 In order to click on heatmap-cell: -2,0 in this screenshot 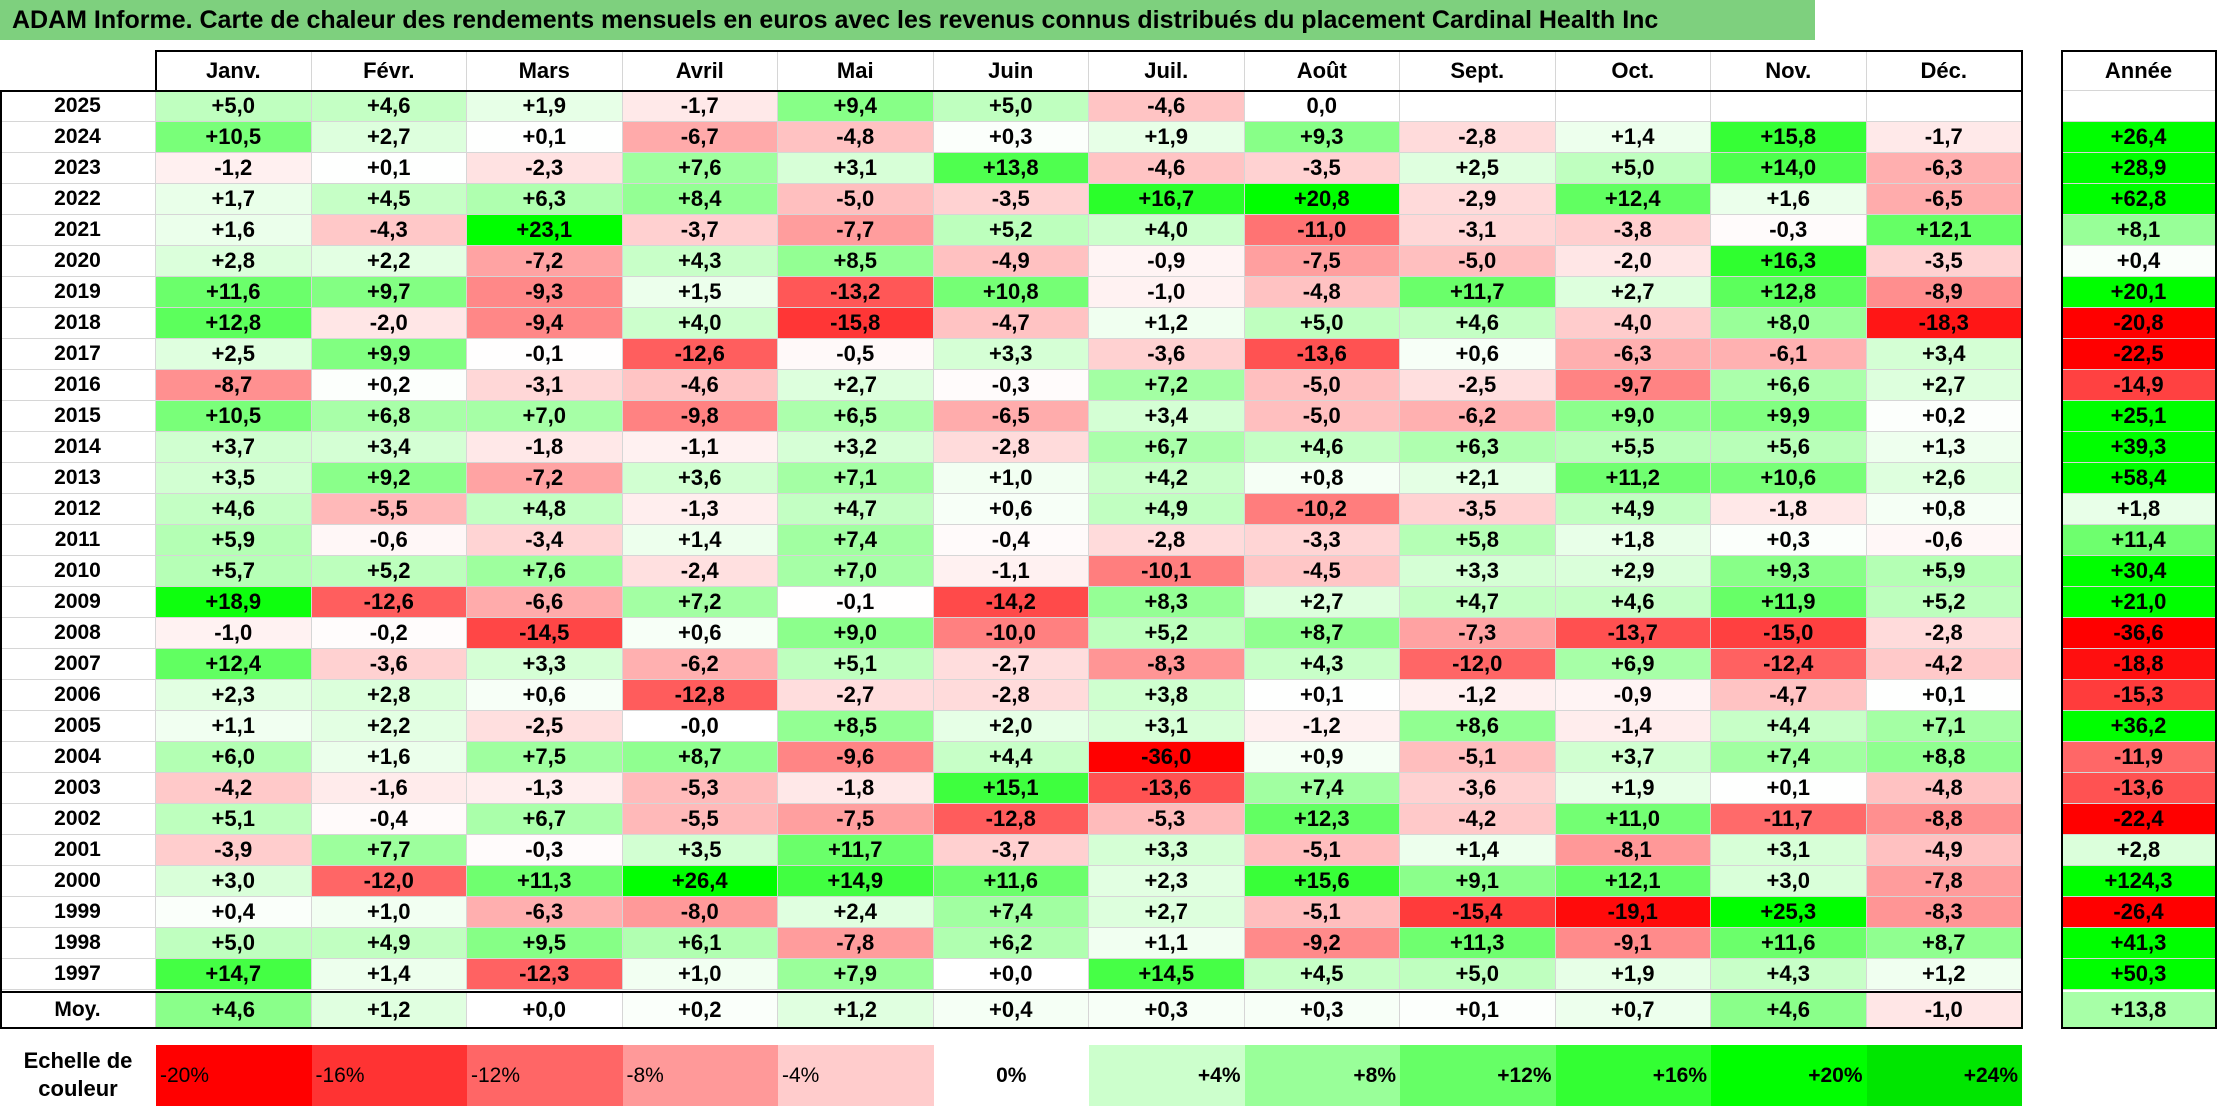, I will do `click(389, 323)`.